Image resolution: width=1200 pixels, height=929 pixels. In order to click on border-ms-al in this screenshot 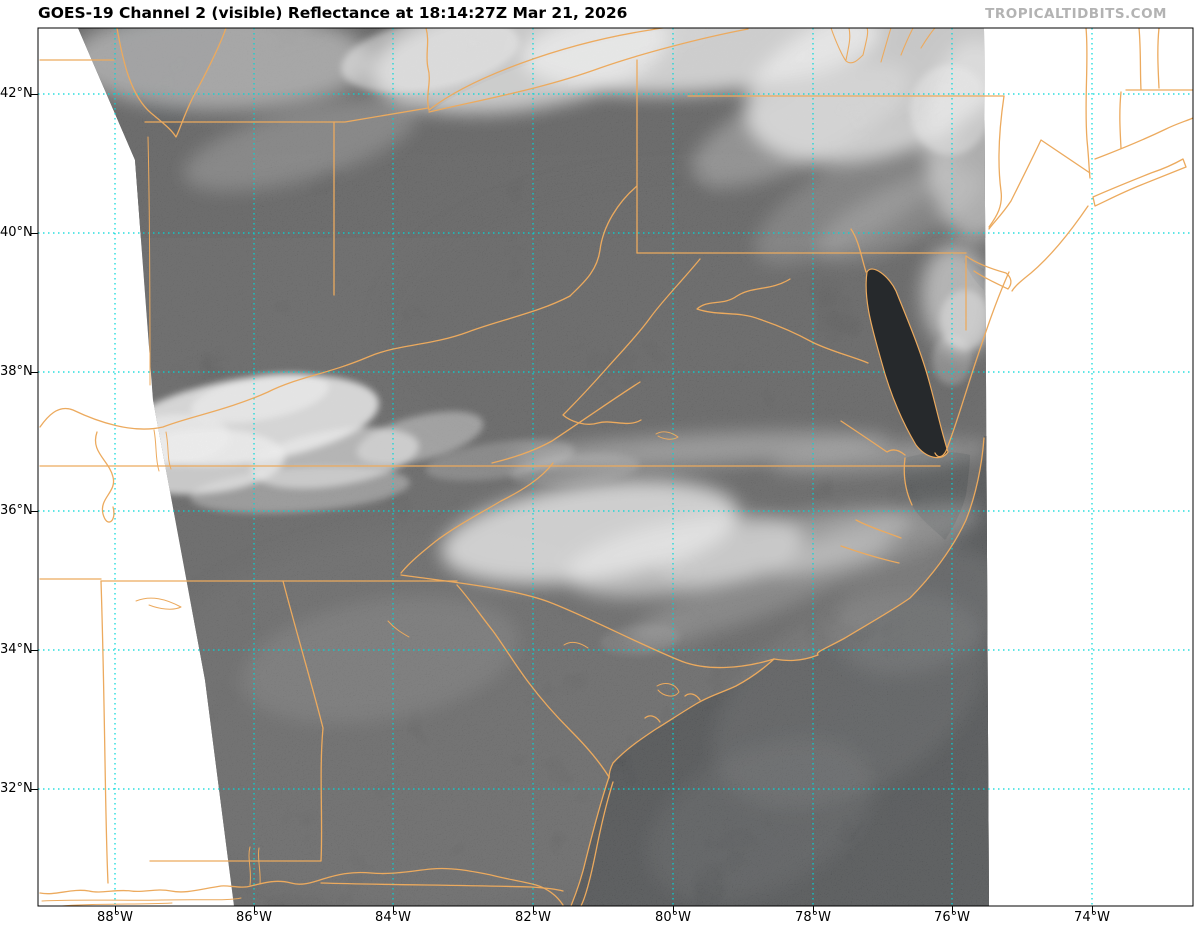, I will do `click(104, 732)`.